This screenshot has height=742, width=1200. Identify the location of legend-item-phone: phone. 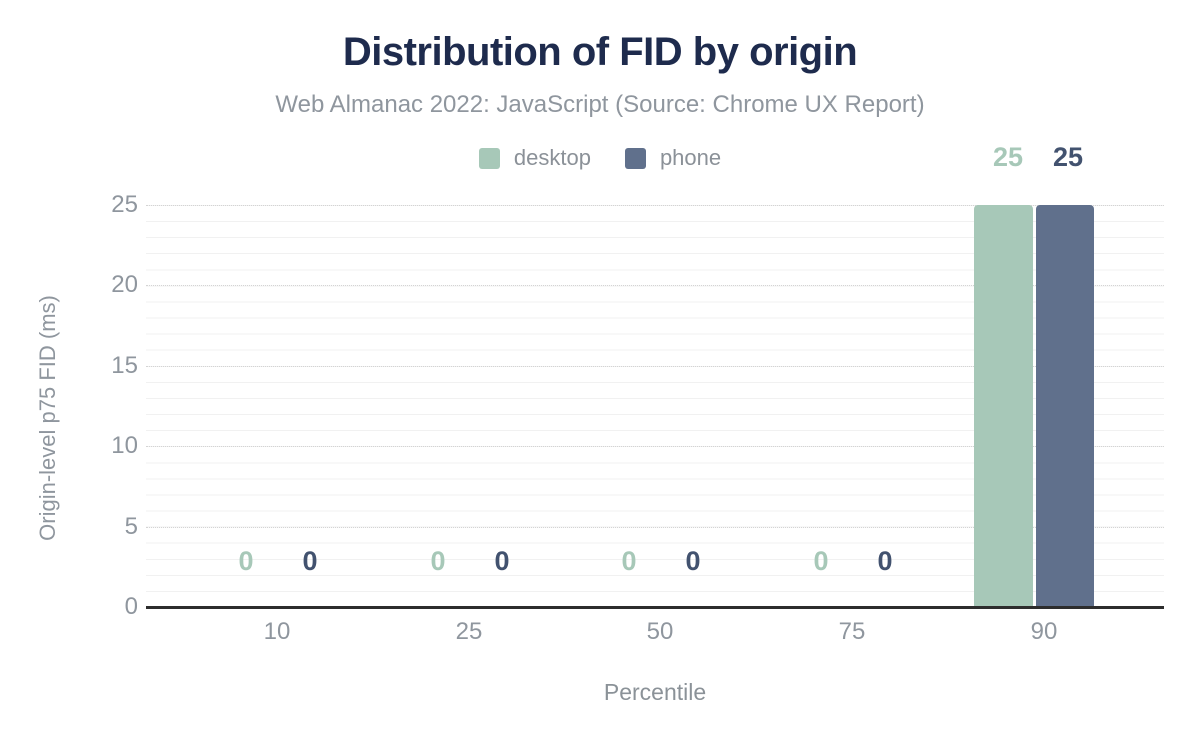
(673, 158).